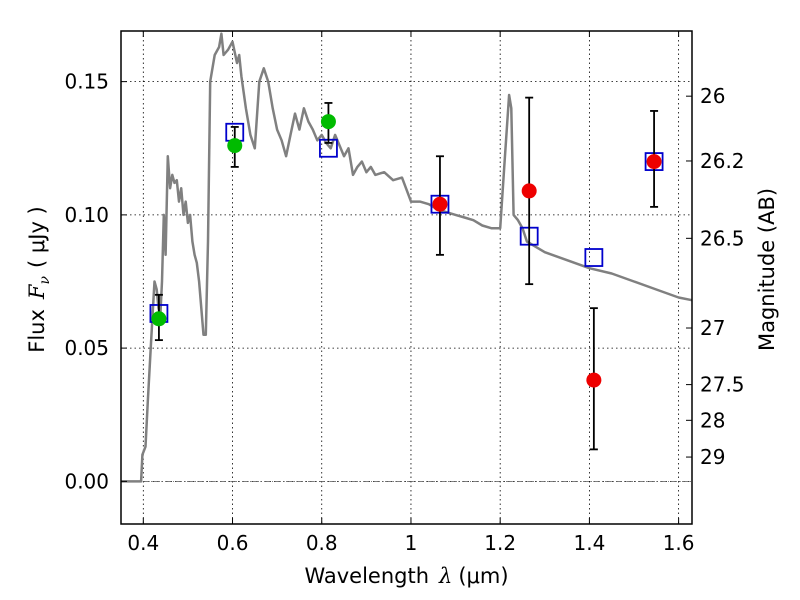 The width and height of the screenshot is (800, 600). What do you see at coordinates (589, 543) in the screenshot?
I see `x-tick-label: 1.4` at bounding box center [589, 543].